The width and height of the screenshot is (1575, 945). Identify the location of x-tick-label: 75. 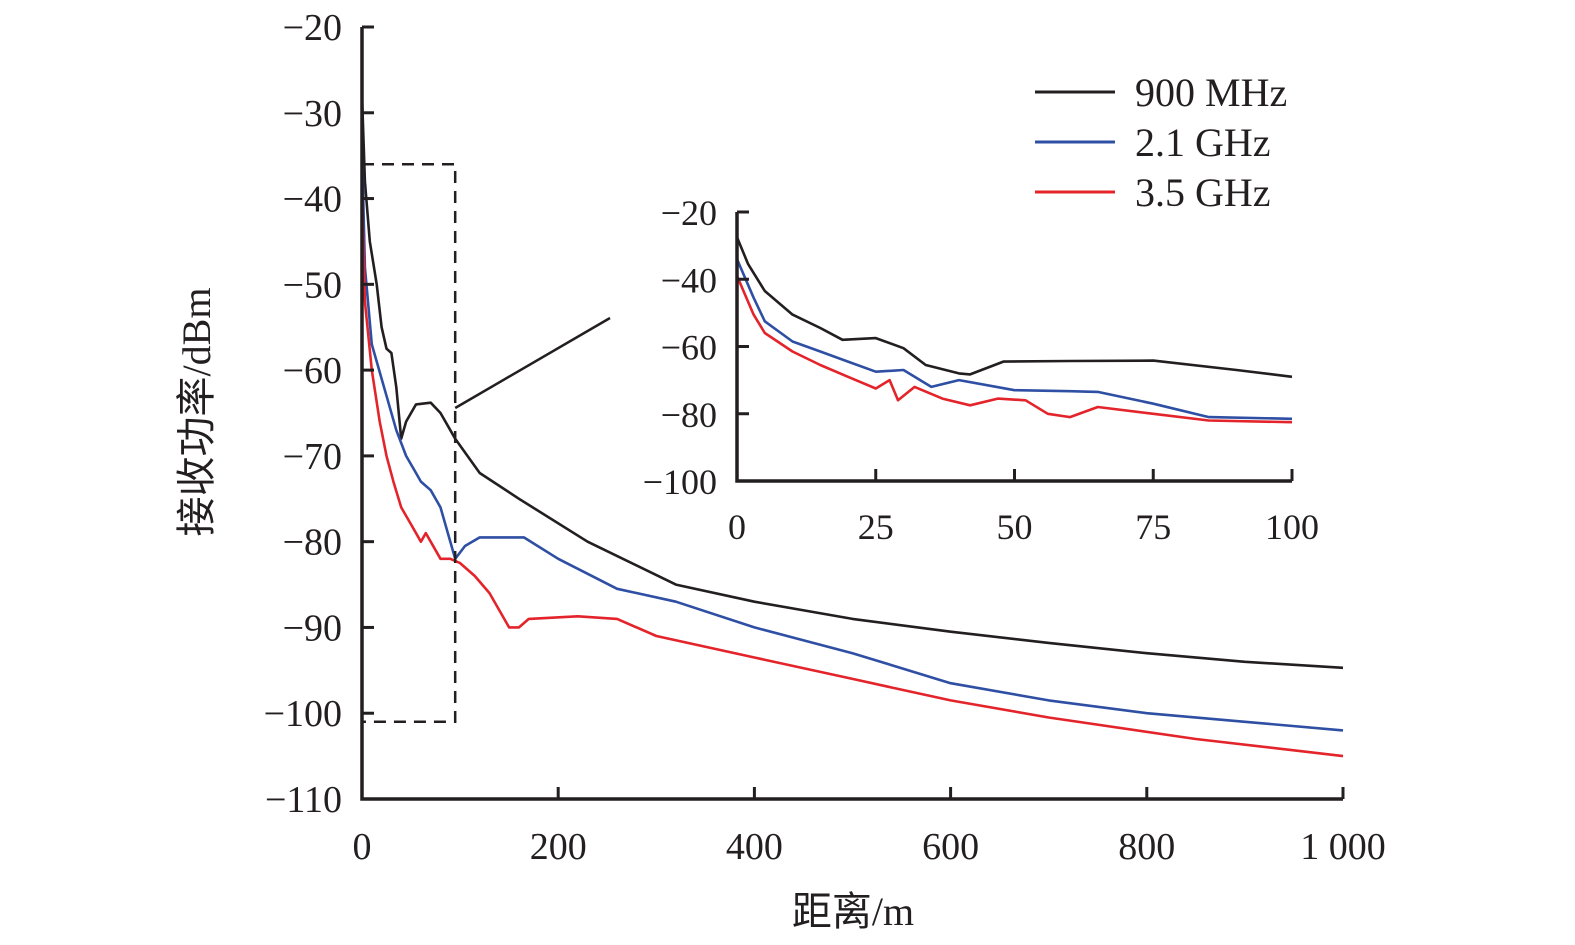
(1153, 527).